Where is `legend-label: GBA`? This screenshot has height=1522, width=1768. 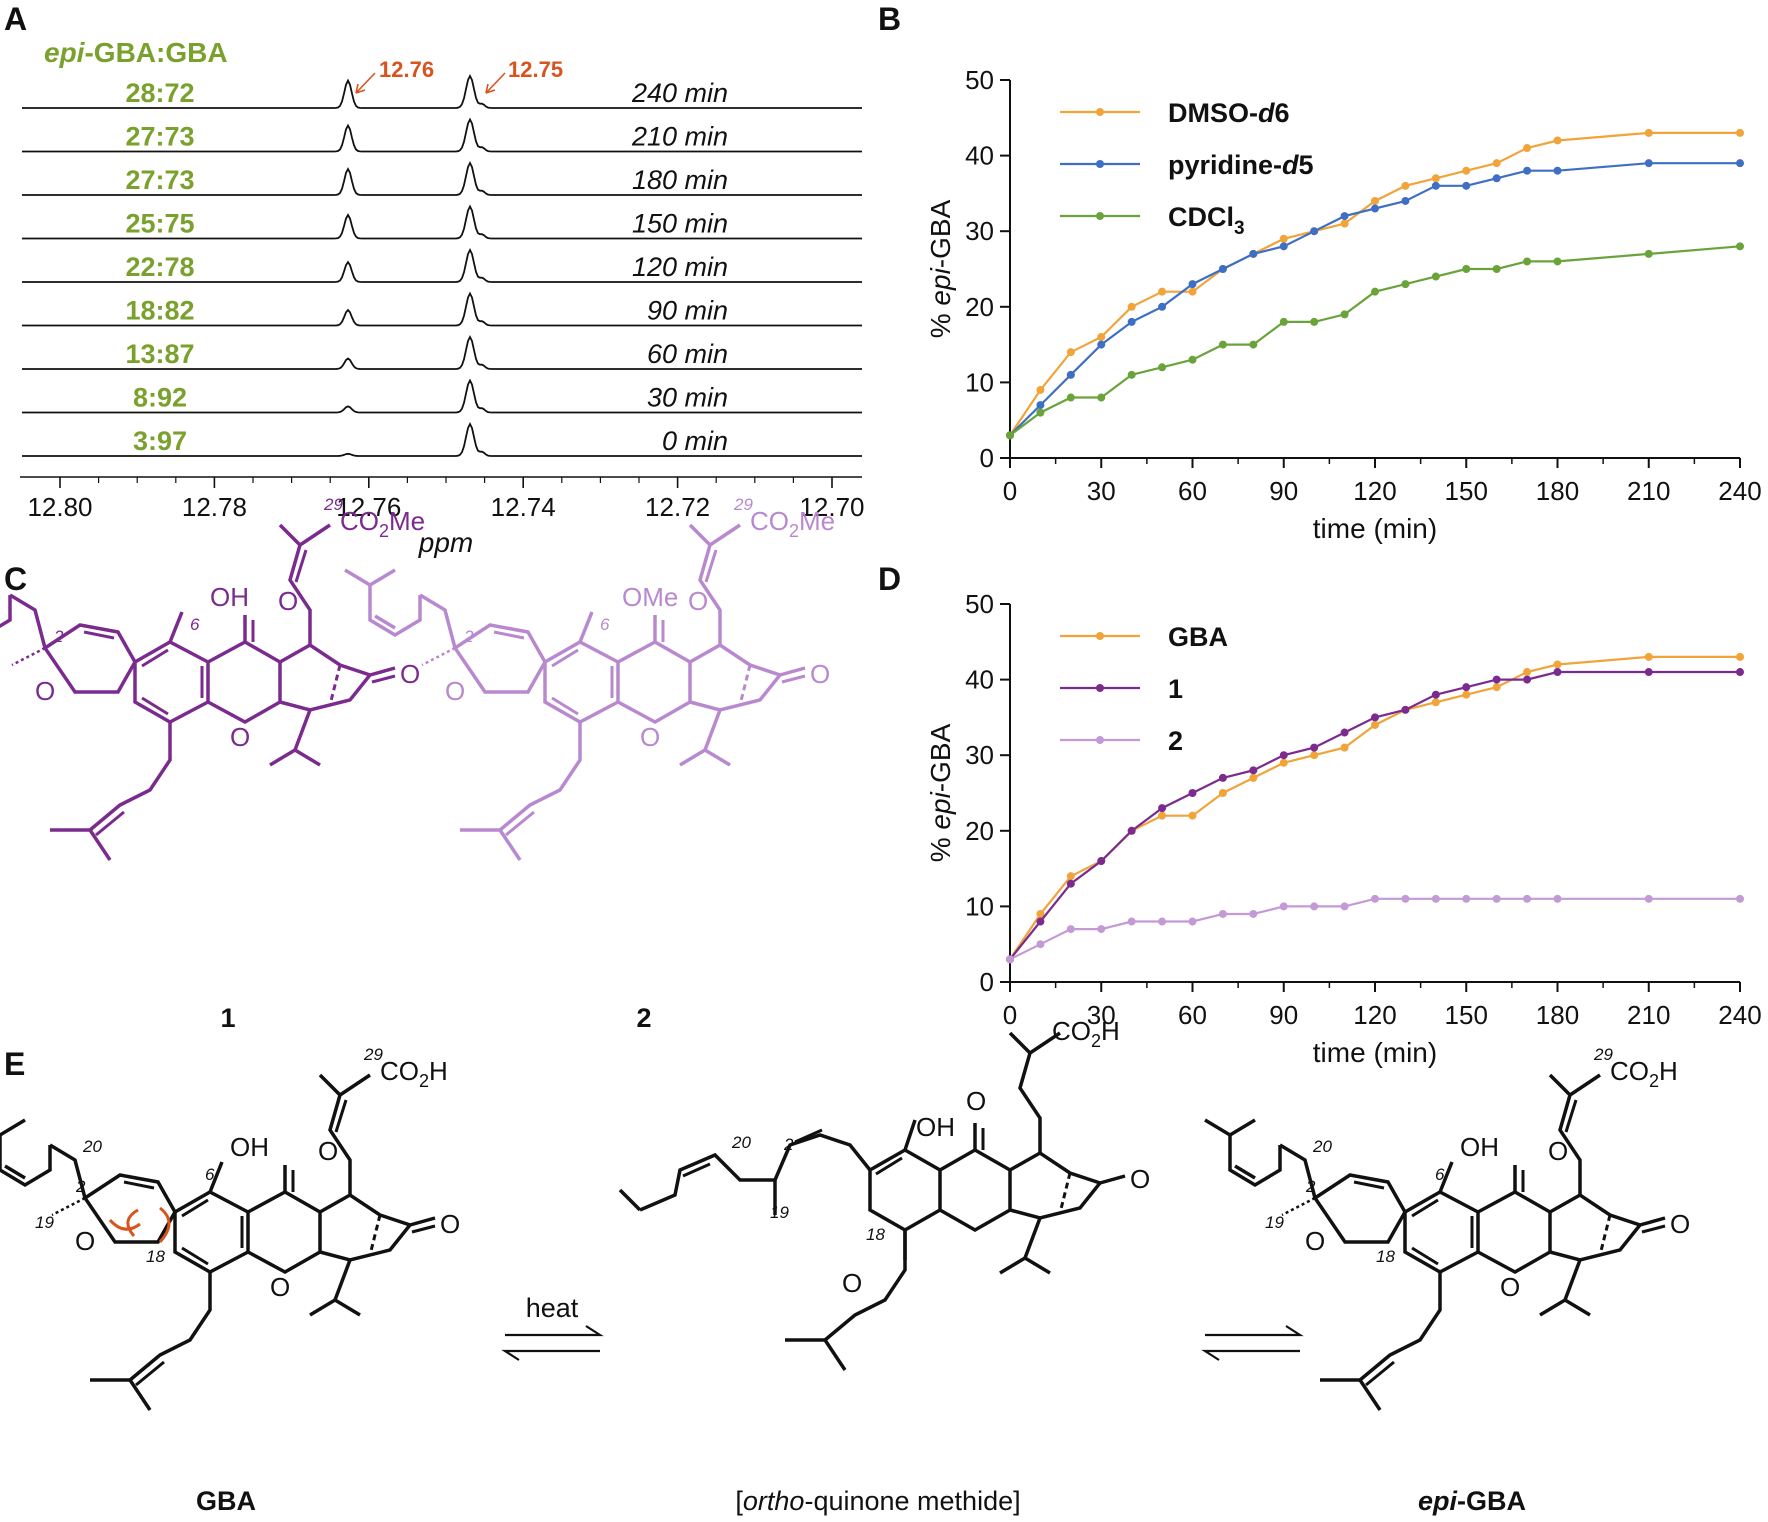 legend-label: GBA is located at coordinates (1198, 637).